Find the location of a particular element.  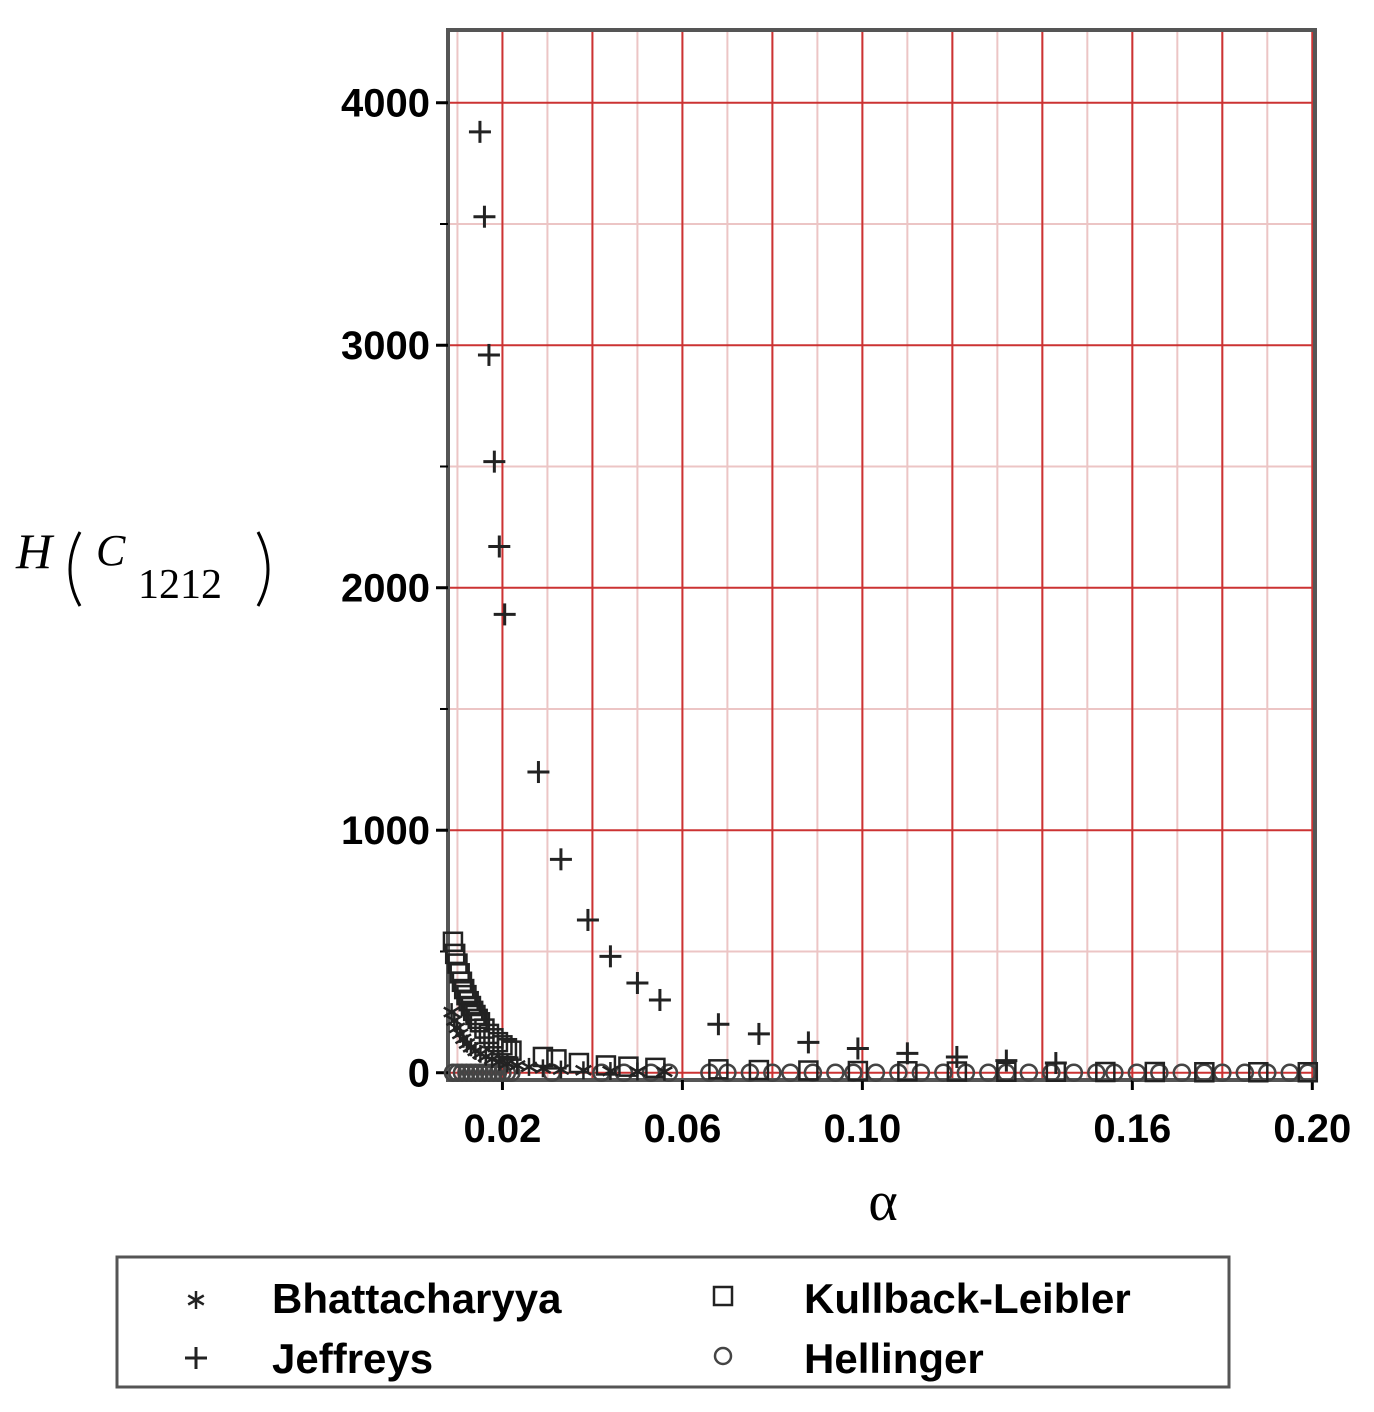

legend-marker-kullback-leibler is located at coordinates (723, 1296).